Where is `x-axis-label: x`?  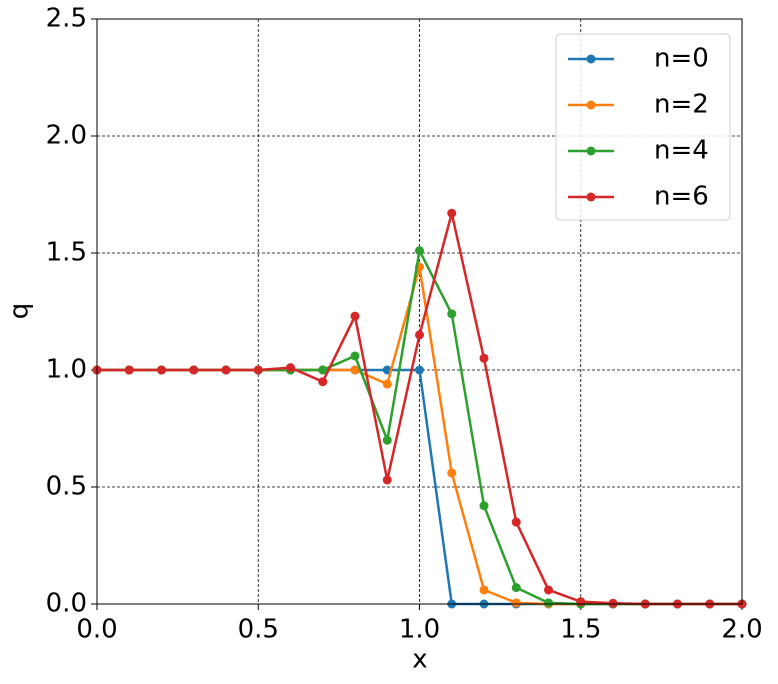 x-axis-label: x is located at coordinates (419, 660).